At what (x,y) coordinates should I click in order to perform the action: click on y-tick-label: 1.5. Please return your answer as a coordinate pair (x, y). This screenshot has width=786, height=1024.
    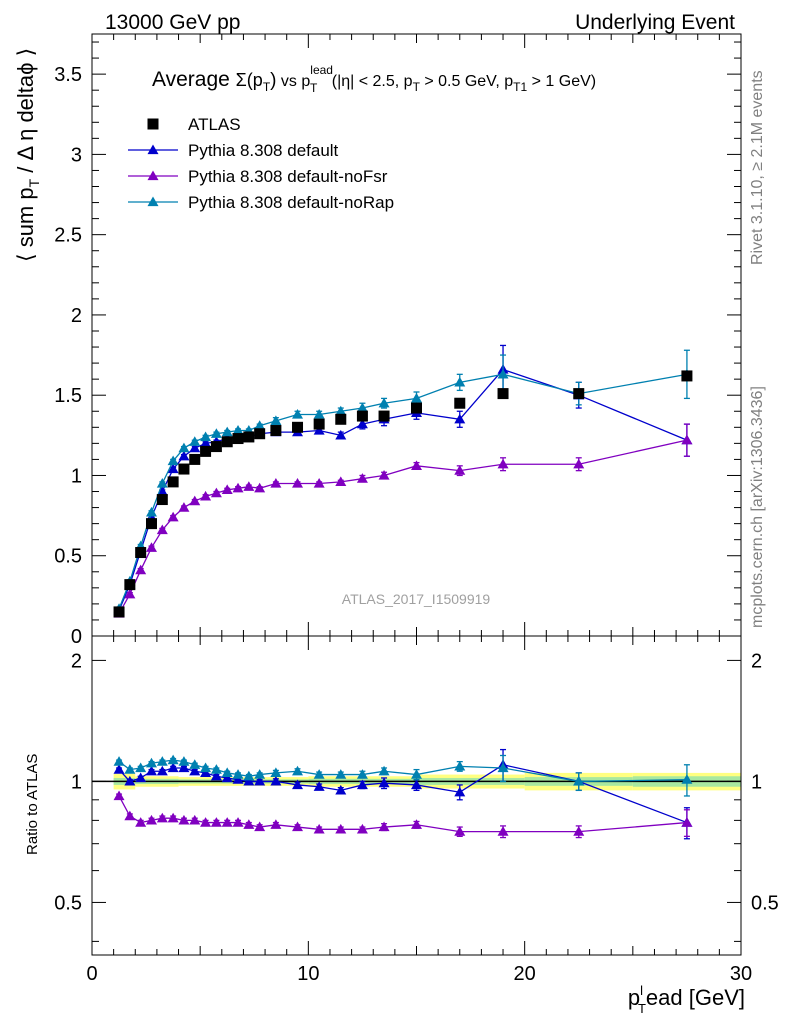
    Looking at the image, I should click on (68, 396).